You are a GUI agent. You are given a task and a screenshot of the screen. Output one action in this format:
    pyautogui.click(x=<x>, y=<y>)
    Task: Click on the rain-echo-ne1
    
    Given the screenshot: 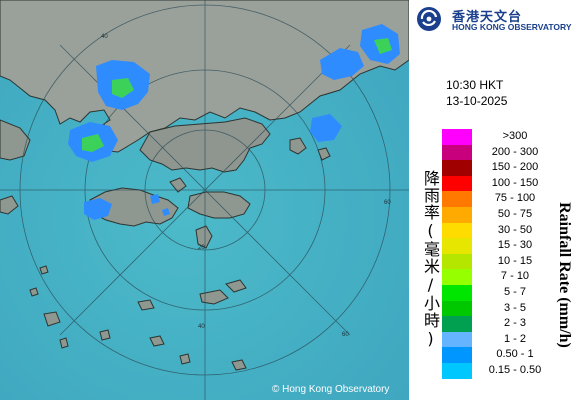 What is the action you would take?
    pyautogui.click(x=342, y=64)
    